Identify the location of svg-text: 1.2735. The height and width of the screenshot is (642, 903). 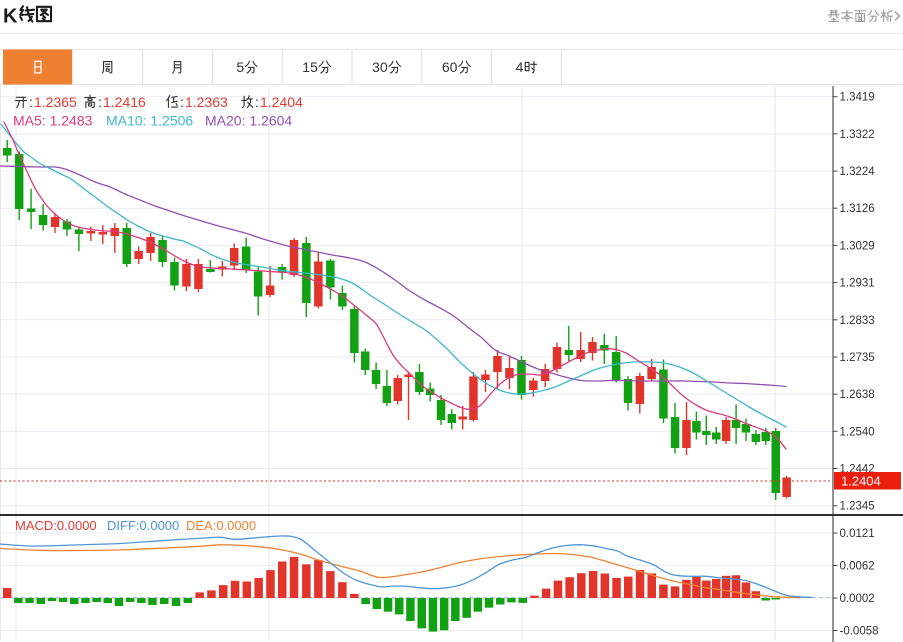
(857, 358).